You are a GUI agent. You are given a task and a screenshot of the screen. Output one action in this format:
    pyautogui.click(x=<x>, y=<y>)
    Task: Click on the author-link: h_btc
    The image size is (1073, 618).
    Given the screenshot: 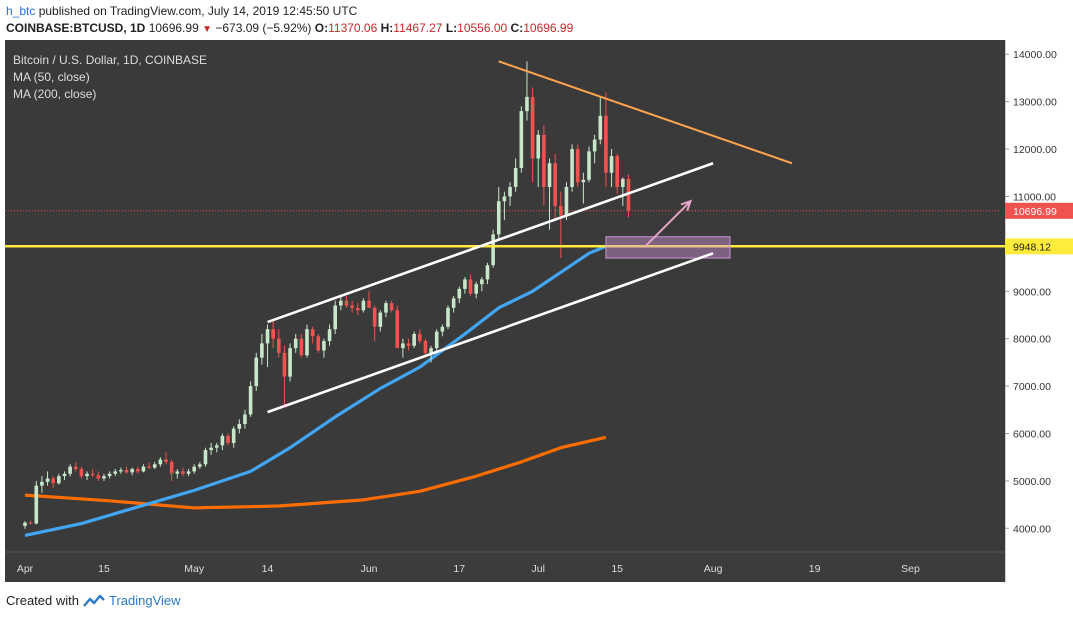 What is the action you would take?
    pyautogui.click(x=21, y=11)
    